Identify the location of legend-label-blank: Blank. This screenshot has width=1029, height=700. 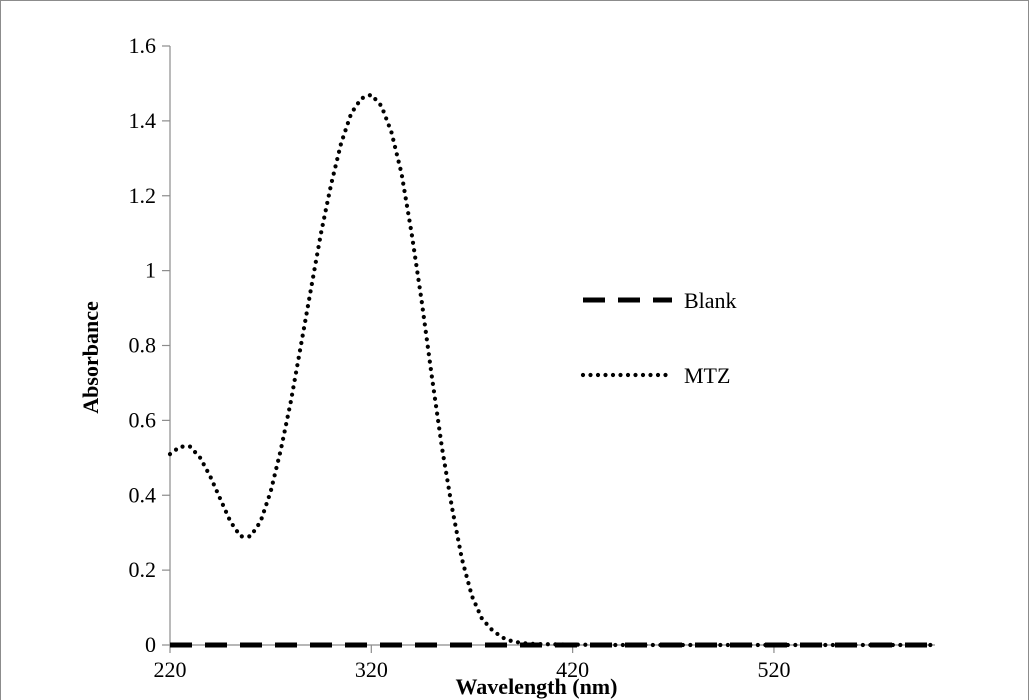
(710, 300).